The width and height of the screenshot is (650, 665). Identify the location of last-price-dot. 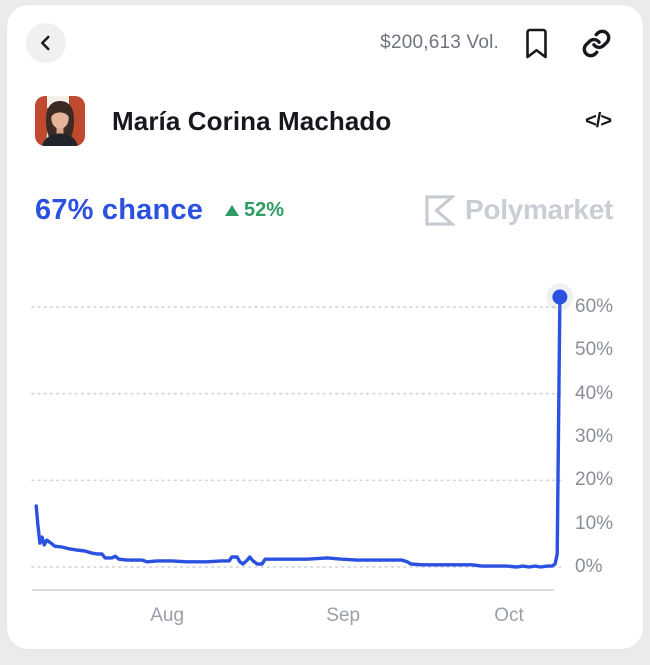
(560, 297).